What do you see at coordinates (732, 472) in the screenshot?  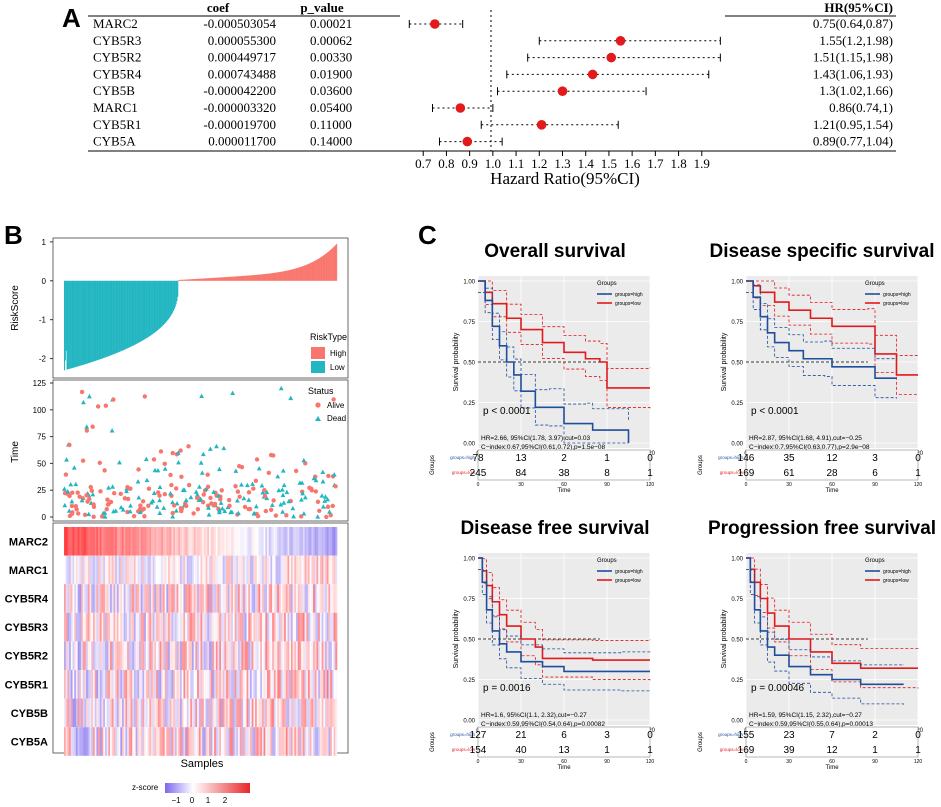 I see `km-risk-row-label-low: groups=low` at bounding box center [732, 472].